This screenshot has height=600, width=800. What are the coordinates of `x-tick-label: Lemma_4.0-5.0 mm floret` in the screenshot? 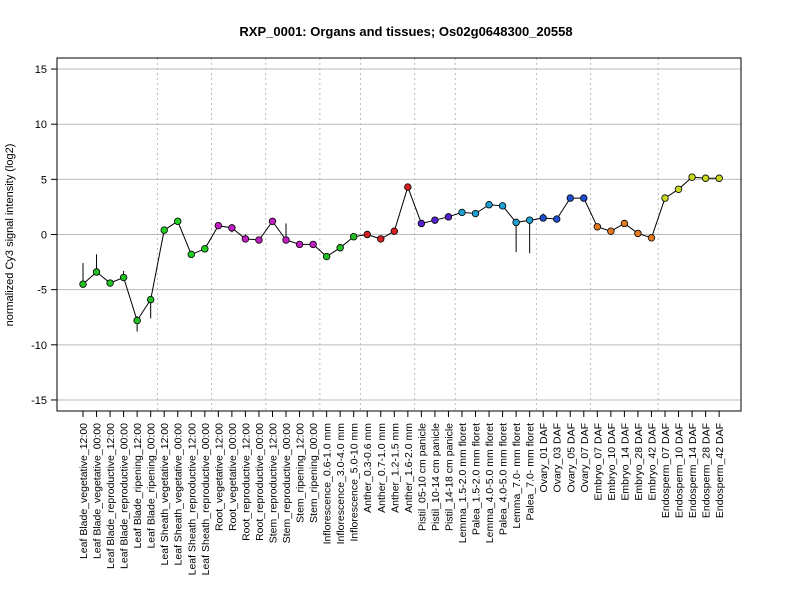 It's located at (490, 483).